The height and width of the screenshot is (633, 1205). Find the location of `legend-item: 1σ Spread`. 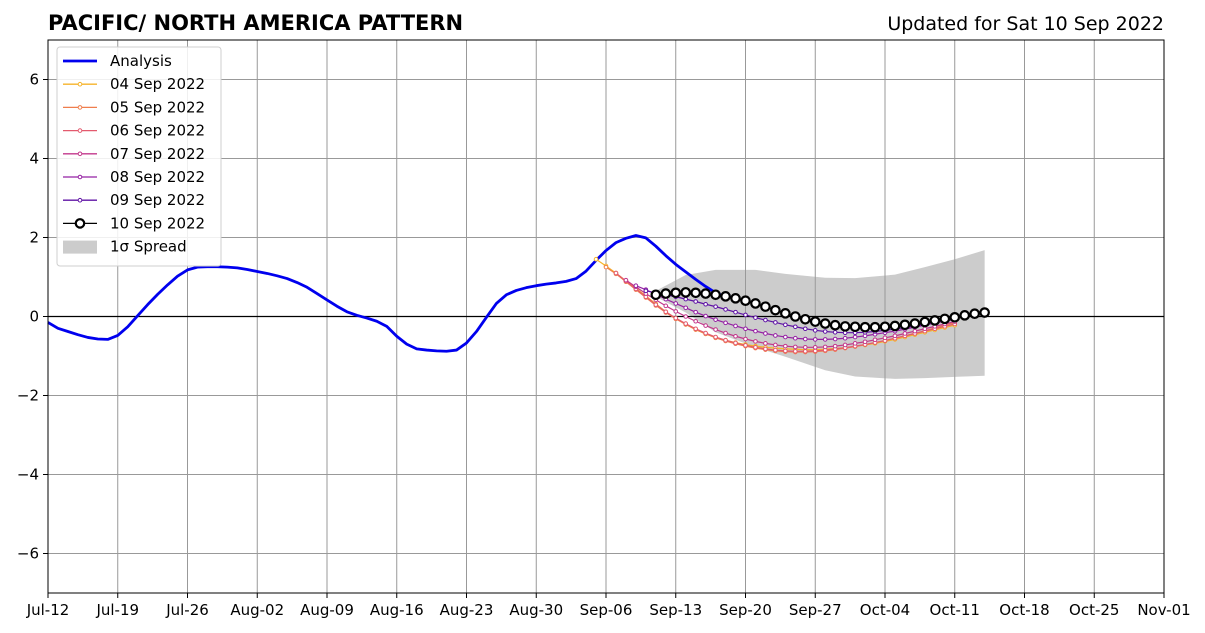

legend-item: 1σ Spread is located at coordinates (125, 247).